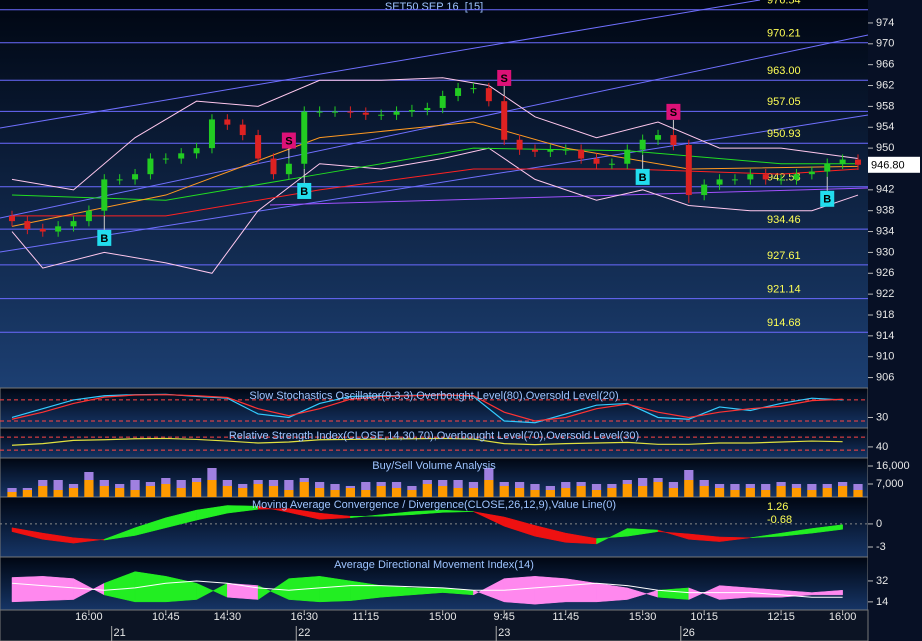 The height and width of the screenshot is (641, 922). I want to click on day-label: 26, so click(689, 633).